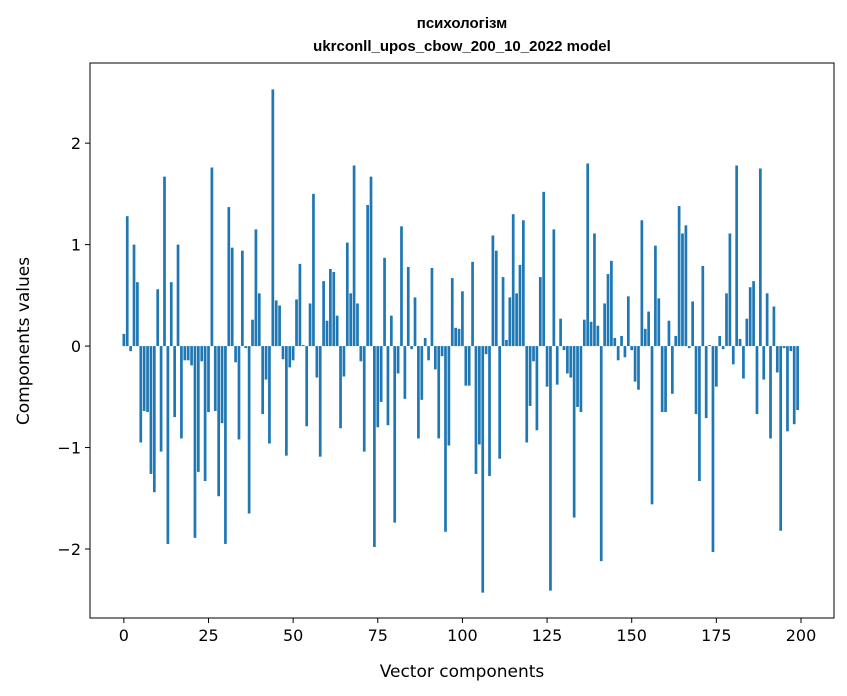  I want to click on y-tick-label: 1, so click(76, 245).